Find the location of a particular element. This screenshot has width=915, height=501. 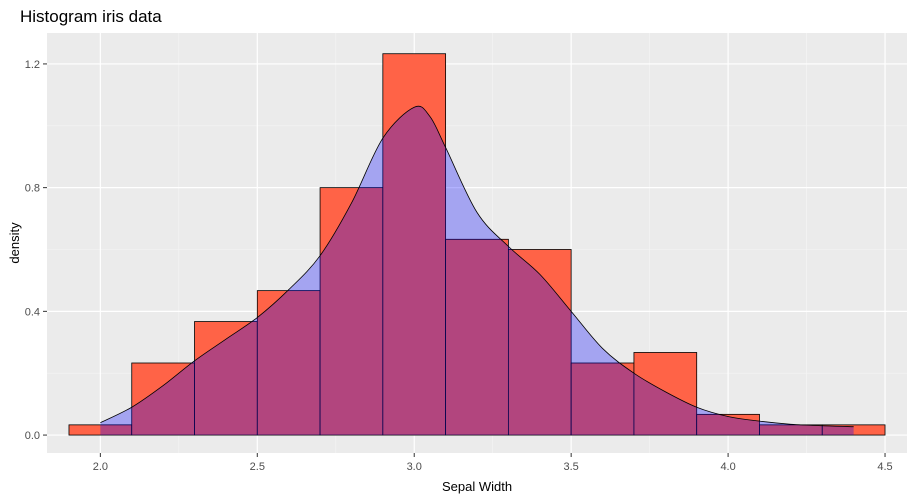

x-tick-label: 4.5 is located at coordinates (884, 467).